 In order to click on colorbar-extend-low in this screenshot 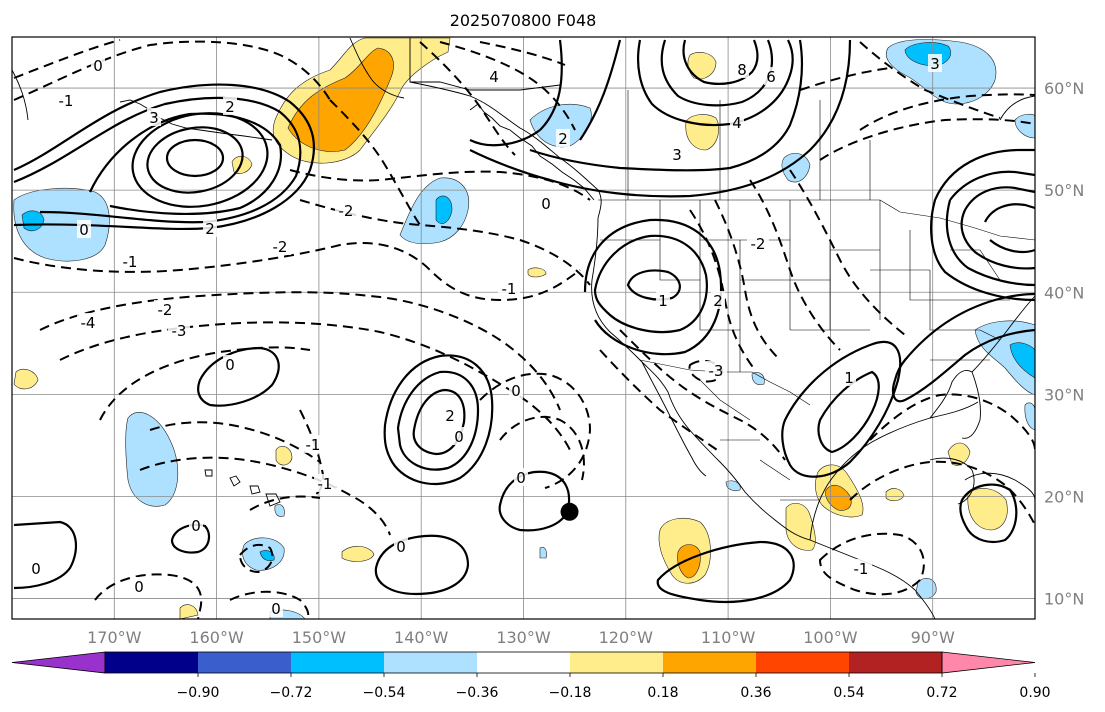, I will do `click(58, 662)`.